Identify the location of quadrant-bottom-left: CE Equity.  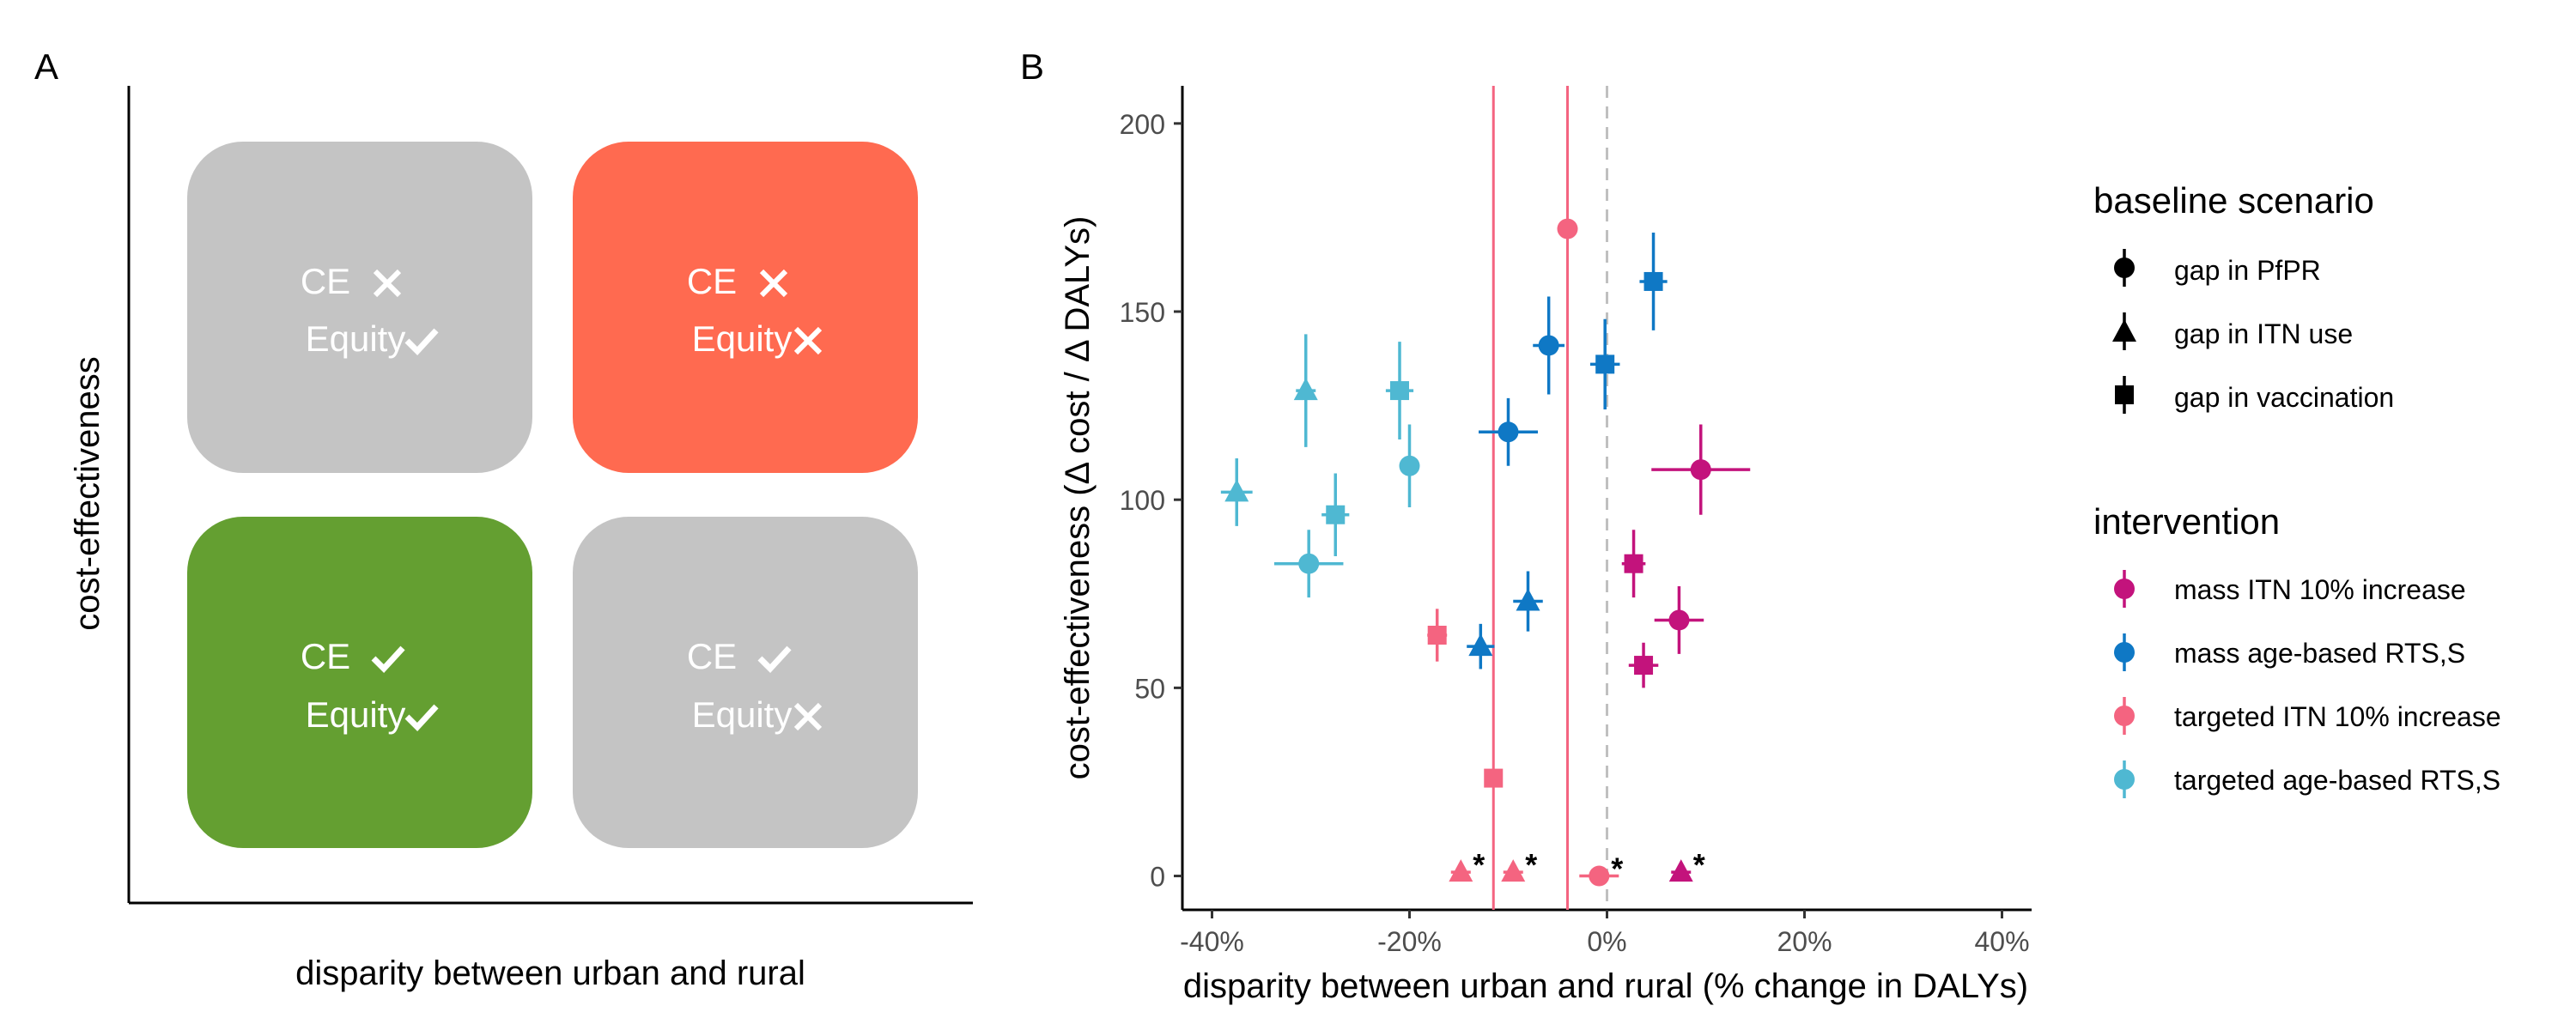
(359, 682).